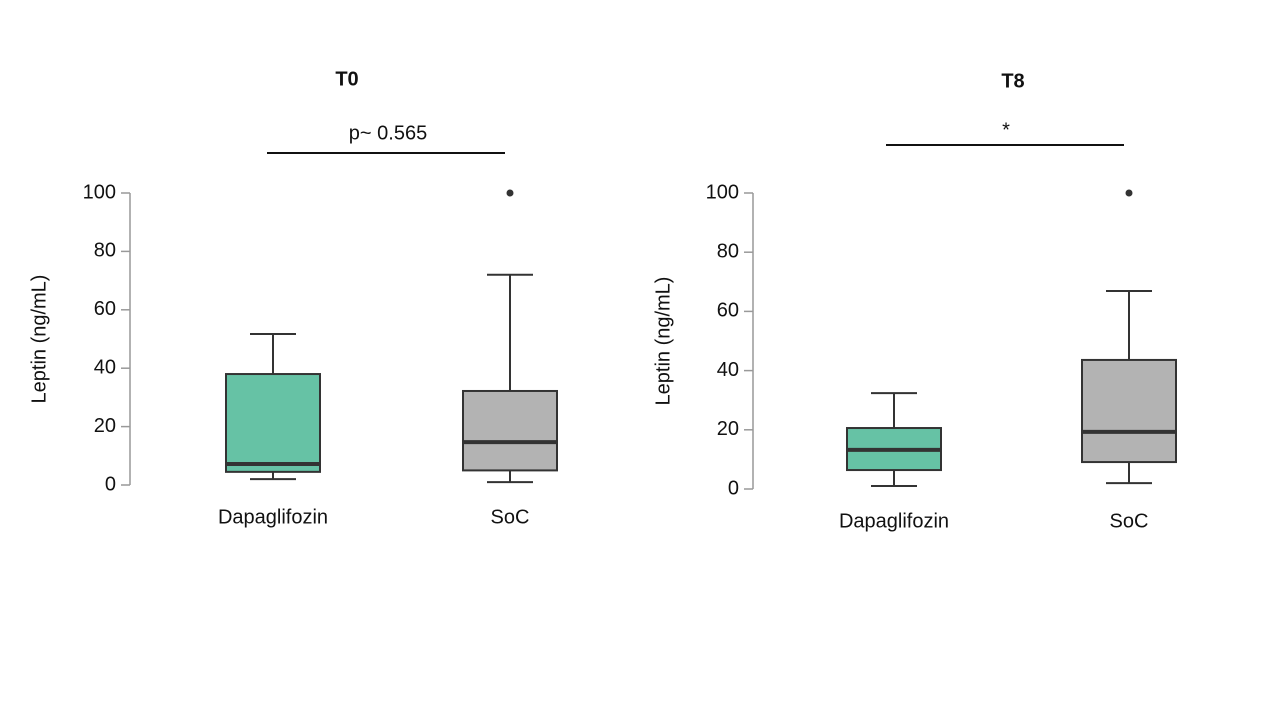 This screenshot has width=1280, height=720. What do you see at coordinates (388, 133) in the screenshot?
I see `annotation: p~ 0.565` at bounding box center [388, 133].